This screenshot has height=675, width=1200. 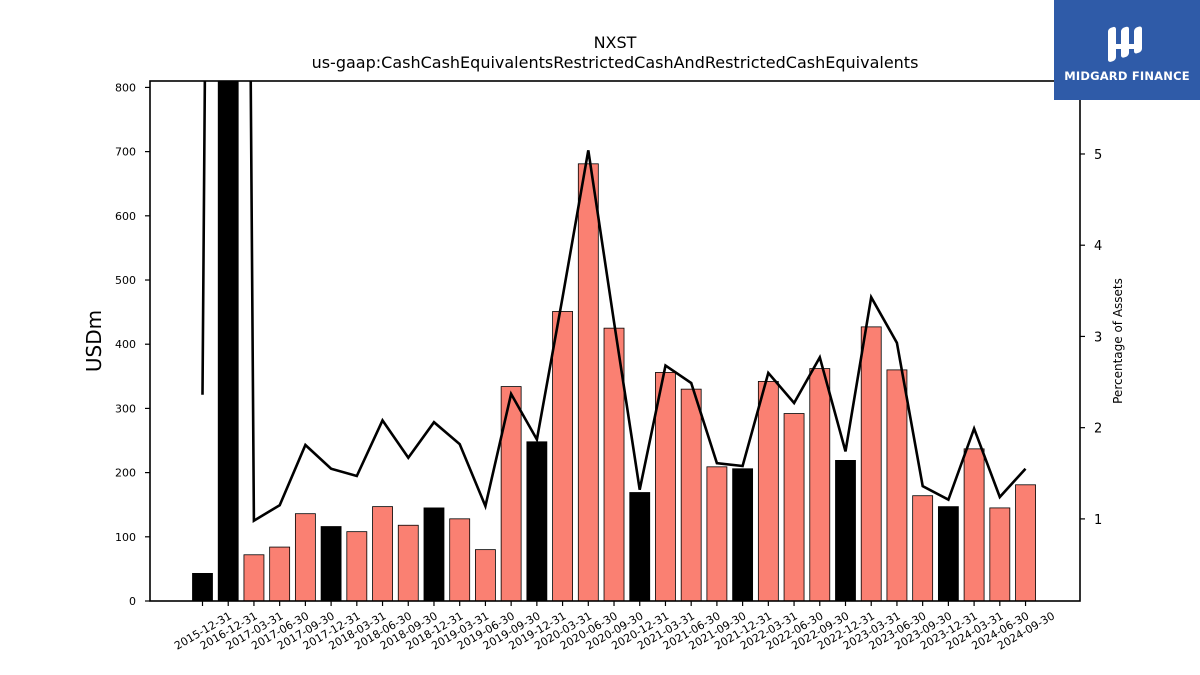 What do you see at coordinates (125, 408) in the screenshot?
I see `y-tick-label: 300` at bounding box center [125, 408].